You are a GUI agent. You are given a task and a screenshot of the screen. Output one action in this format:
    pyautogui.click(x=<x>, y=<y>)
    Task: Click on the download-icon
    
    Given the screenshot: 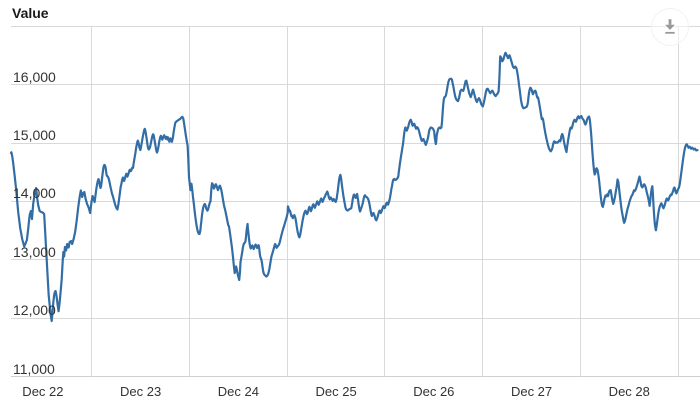 What is the action you would take?
    pyautogui.click(x=670, y=26)
    